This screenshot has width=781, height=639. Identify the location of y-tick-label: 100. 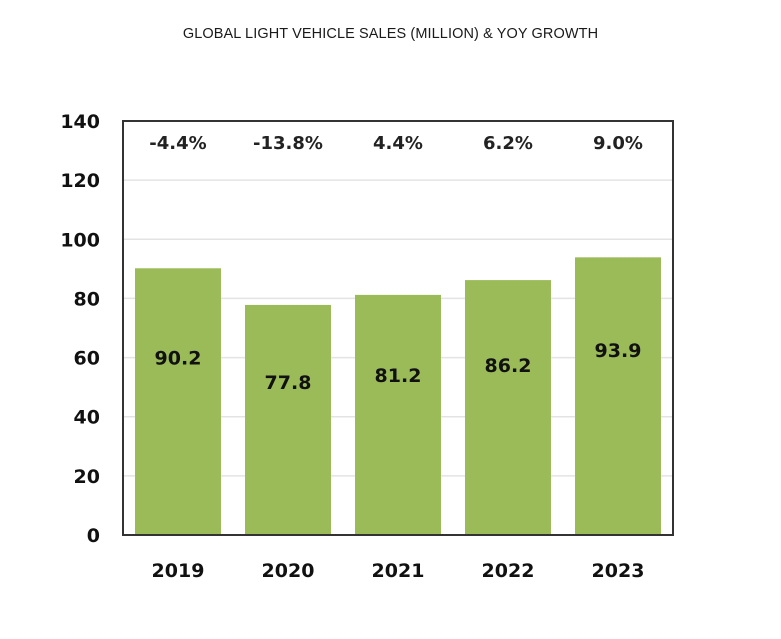
(80, 240).